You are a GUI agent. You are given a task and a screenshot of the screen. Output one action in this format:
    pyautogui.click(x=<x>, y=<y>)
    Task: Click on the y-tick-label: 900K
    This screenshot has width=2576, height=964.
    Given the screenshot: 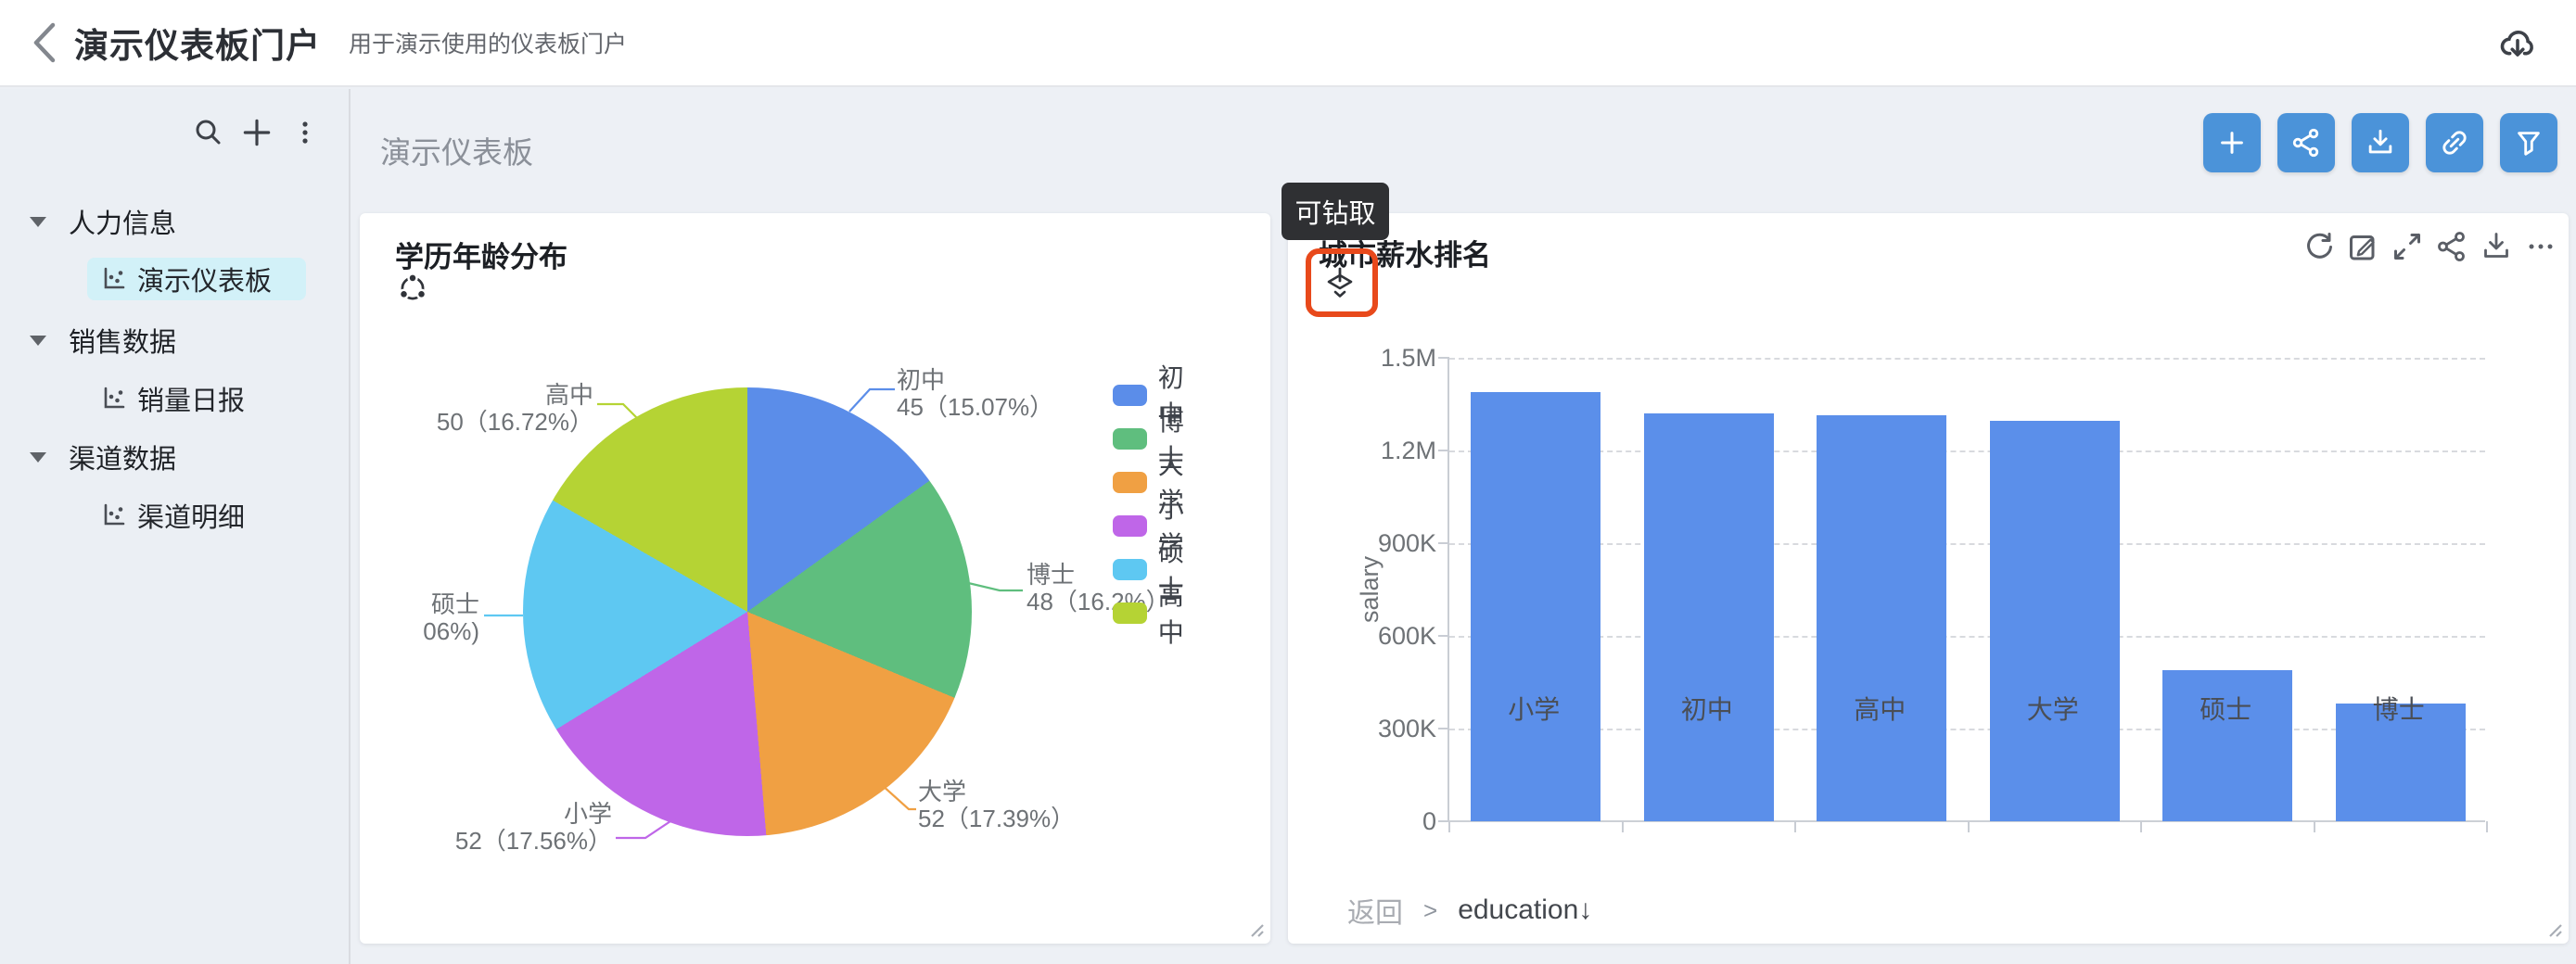 What is the action you would take?
    pyautogui.click(x=1406, y=543)
    